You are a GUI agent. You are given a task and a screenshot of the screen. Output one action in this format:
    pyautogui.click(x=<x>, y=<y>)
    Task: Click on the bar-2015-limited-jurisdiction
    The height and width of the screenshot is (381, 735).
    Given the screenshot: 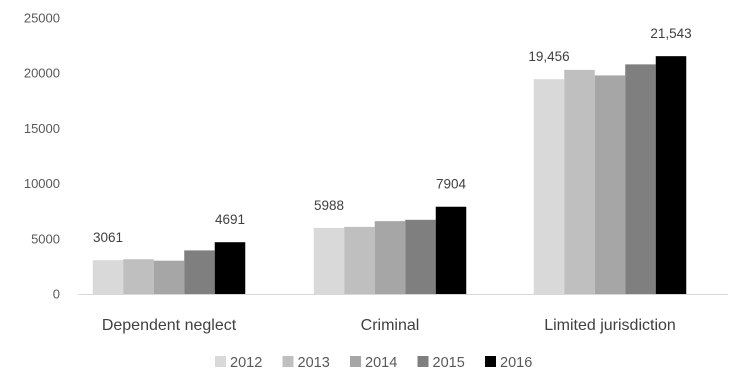 What is the action you would take?
    pyautogui.click(x=640, y=179)
    